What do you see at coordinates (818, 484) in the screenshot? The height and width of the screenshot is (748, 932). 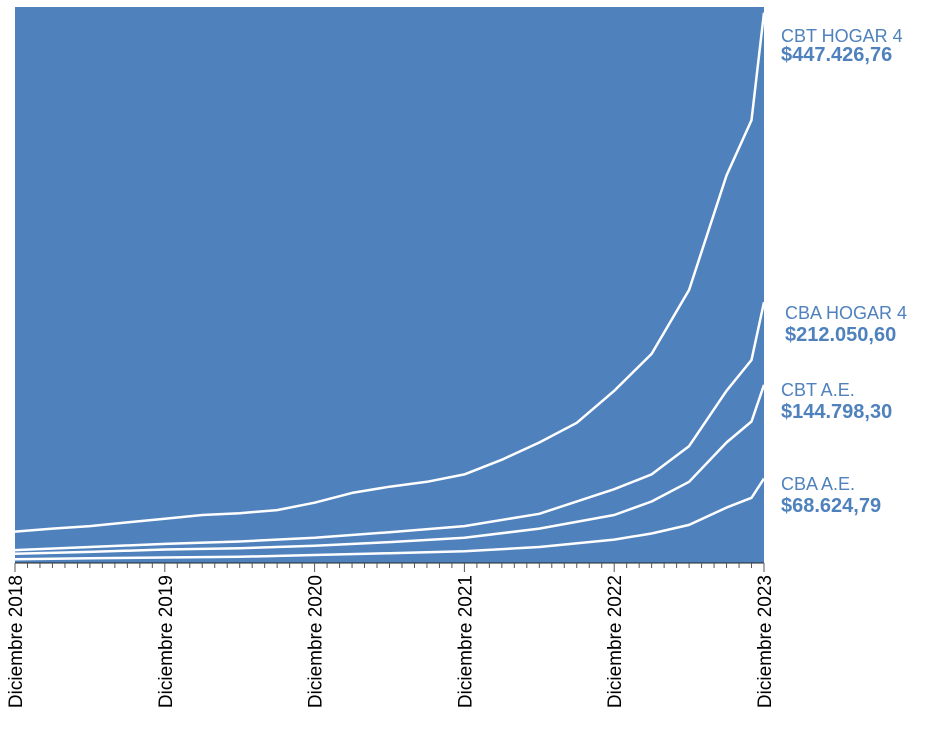 I see `series-name-label: CBA A.E.` at bounding box center [818, 484].